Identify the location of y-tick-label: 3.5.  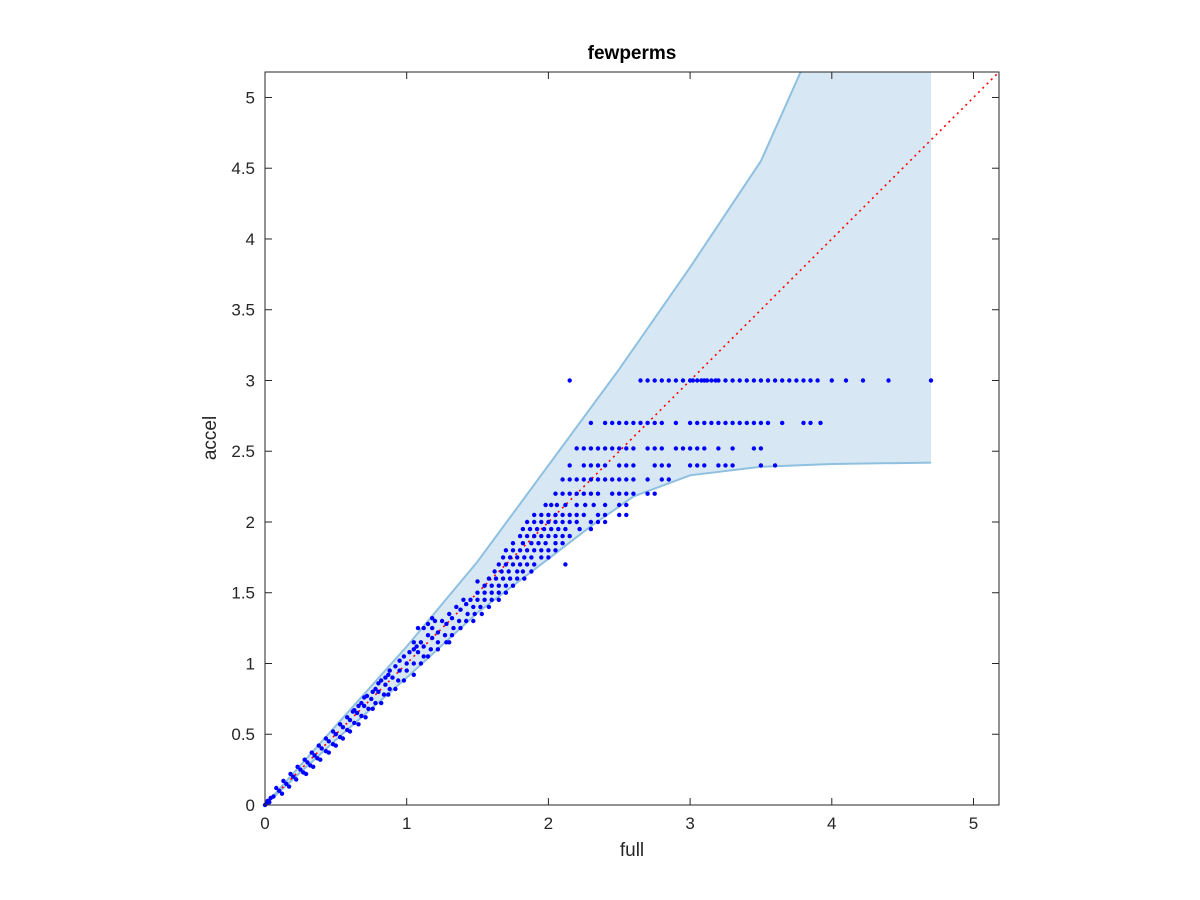
(243, 310).